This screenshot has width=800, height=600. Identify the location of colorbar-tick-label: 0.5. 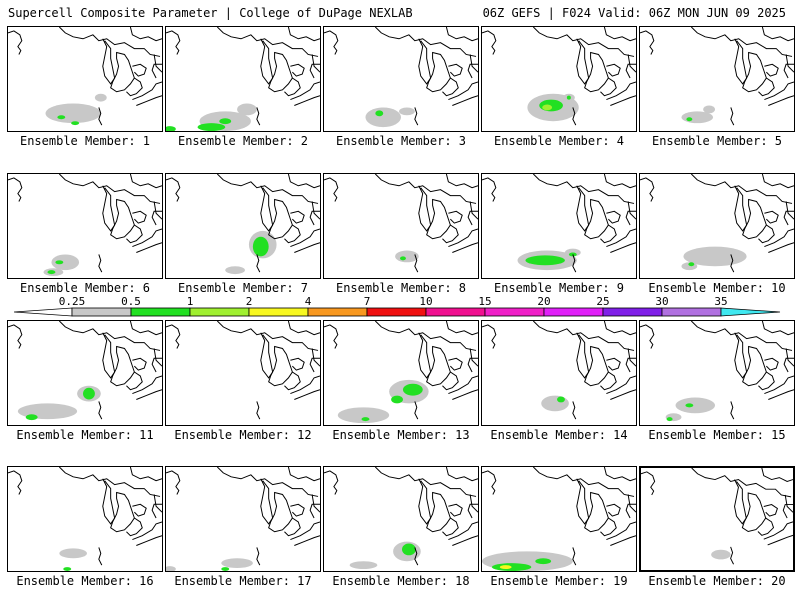
(131, 301).